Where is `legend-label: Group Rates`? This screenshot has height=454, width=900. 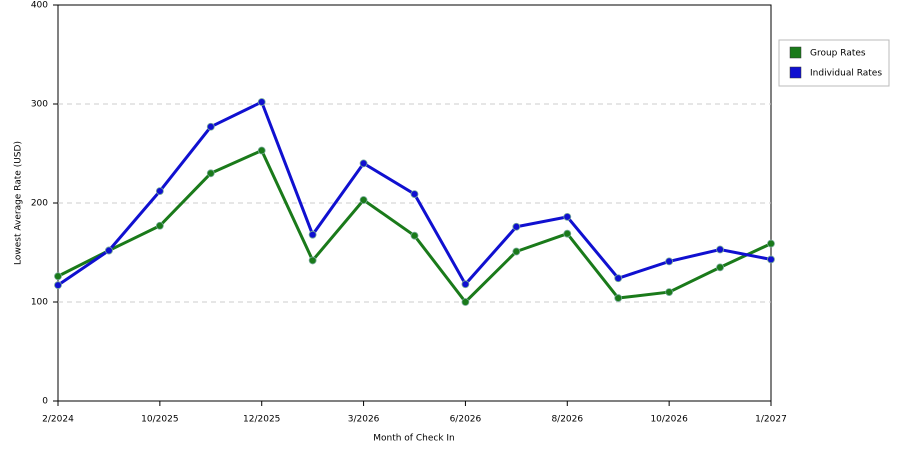
legend-label: Group Rates is located at coordinates (838, 54).